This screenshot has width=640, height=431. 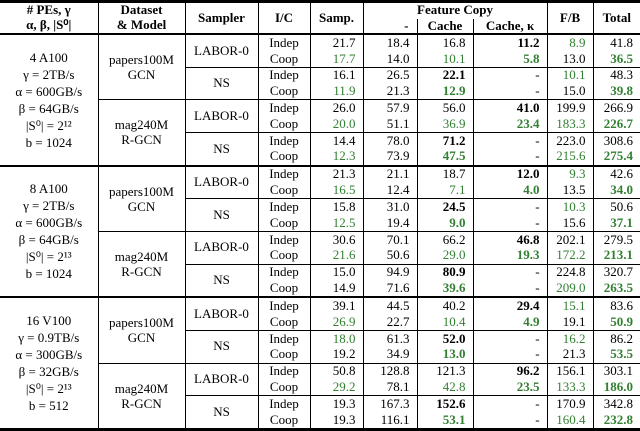 What do you see at coordinates (570, 239) in the screenshot?
I see `value-cell: 202.1` at bounding box center [570, 239].